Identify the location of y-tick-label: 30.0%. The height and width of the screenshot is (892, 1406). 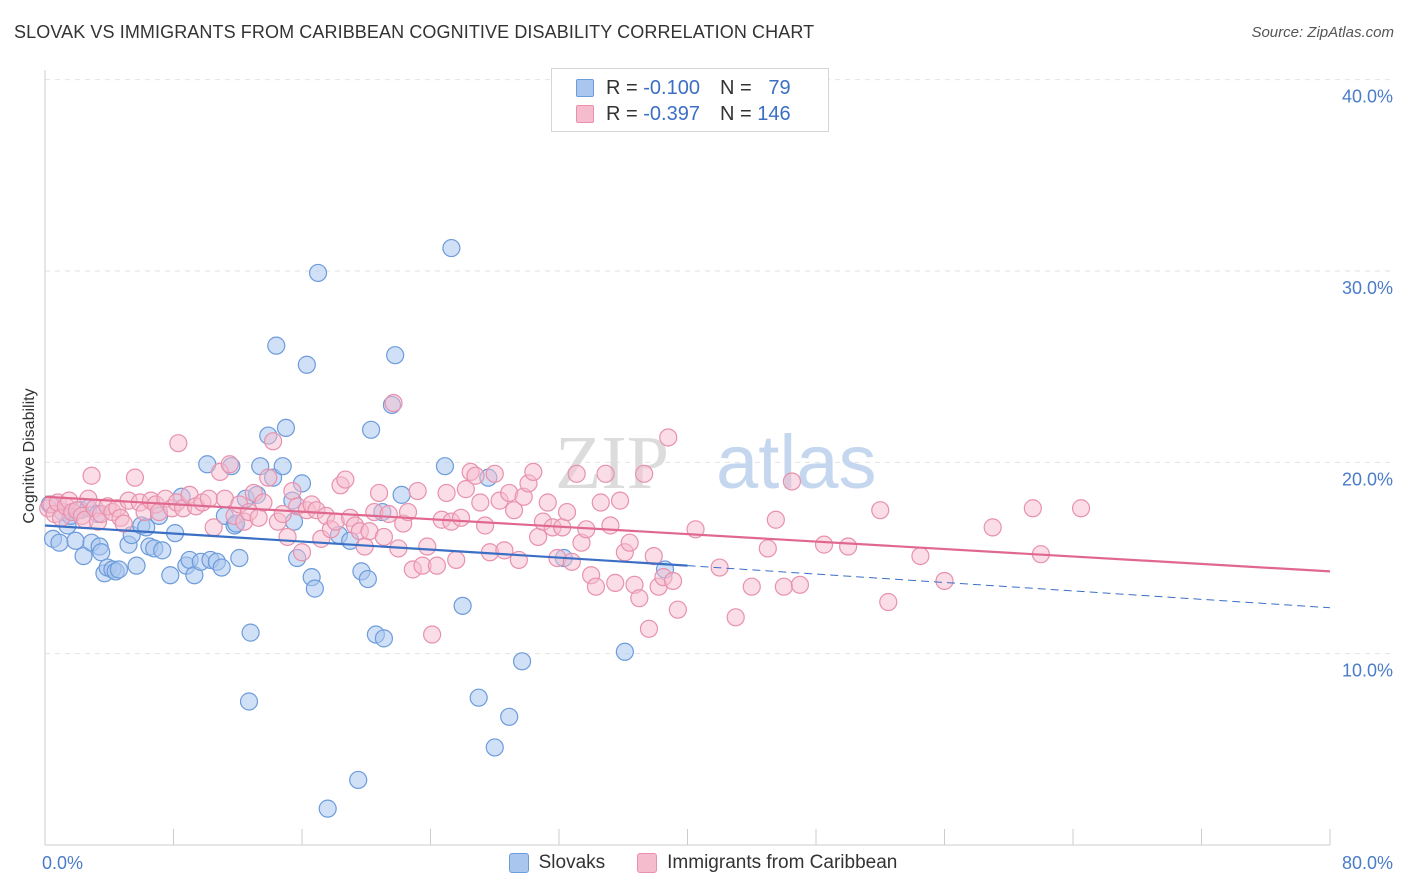
(1367, 288).